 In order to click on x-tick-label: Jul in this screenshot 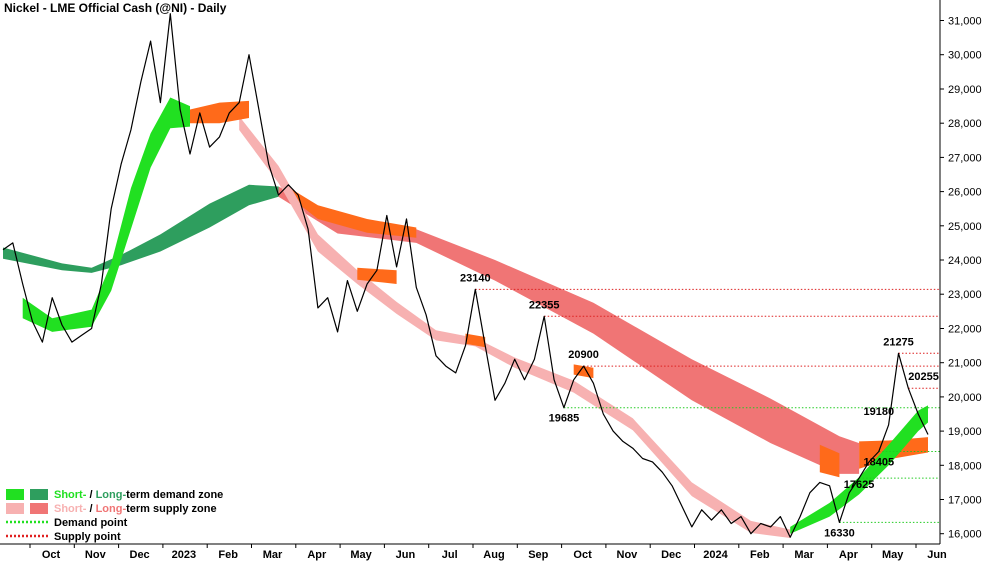, I will do `click(450, 555)`.